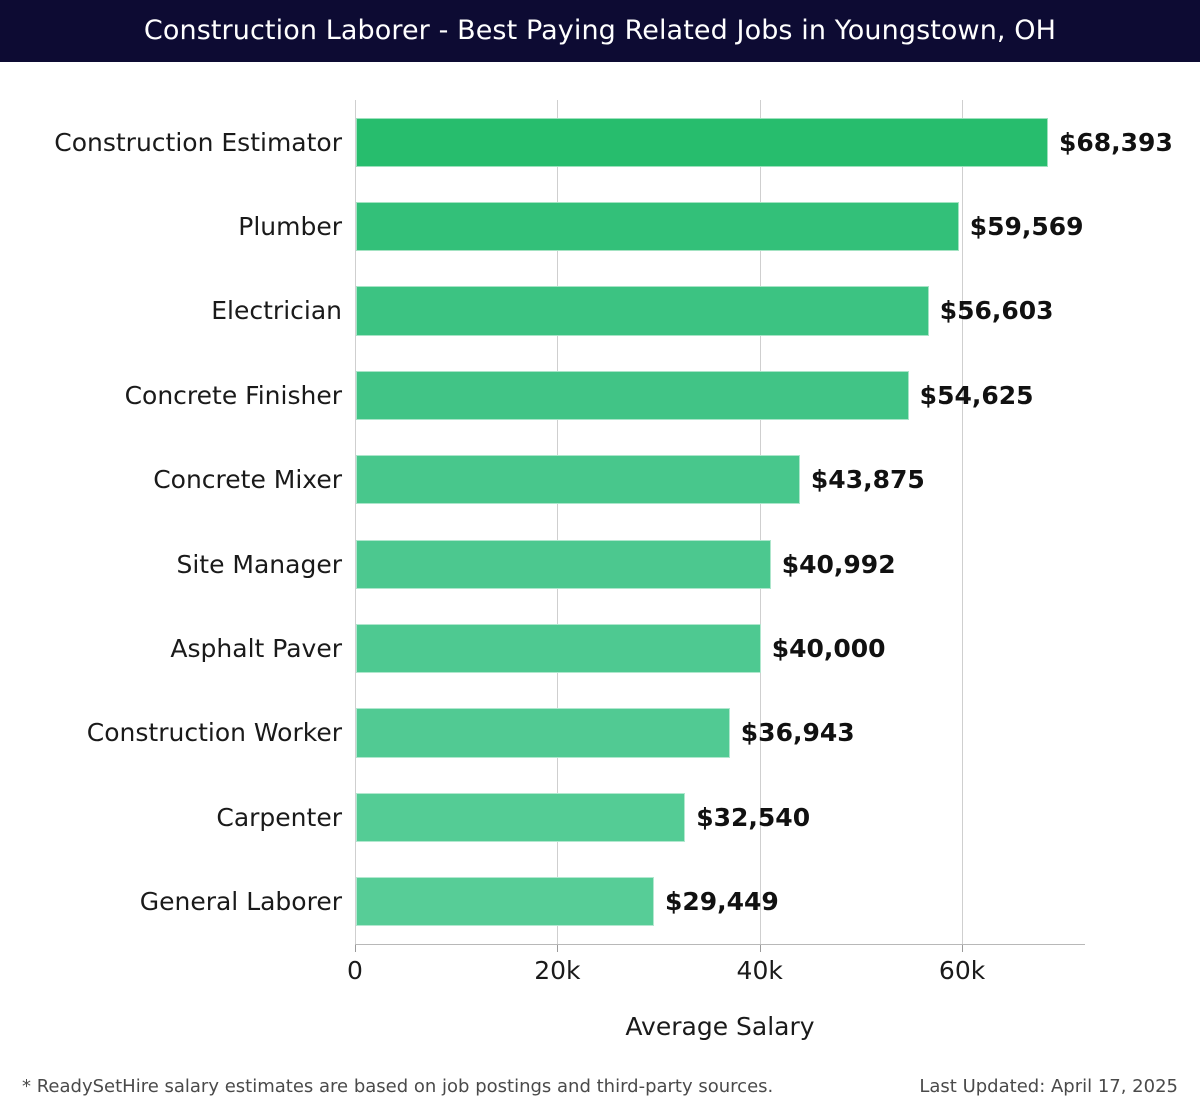 The height and width of the screenshot is (1120, 1200). Describe the element at coordinates (256, 649) in the screenshot. I see `category-label: Asphalt Paver` at that location.